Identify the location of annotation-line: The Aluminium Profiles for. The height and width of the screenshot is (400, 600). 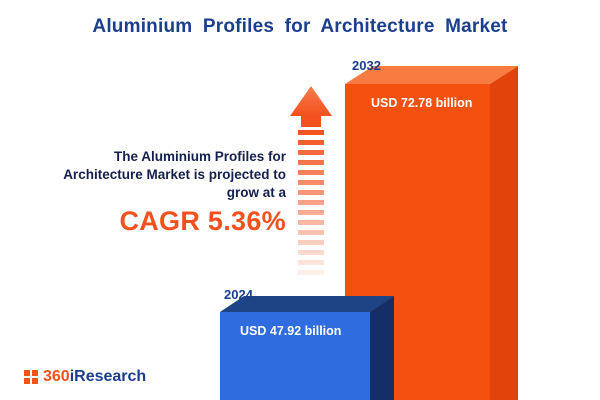
(199, 156).